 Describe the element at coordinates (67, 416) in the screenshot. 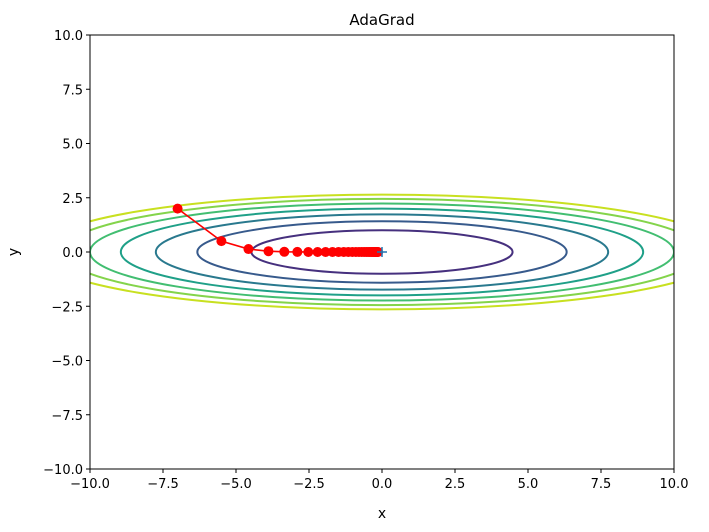

I see `y-tick-label: −7.5` at that location.